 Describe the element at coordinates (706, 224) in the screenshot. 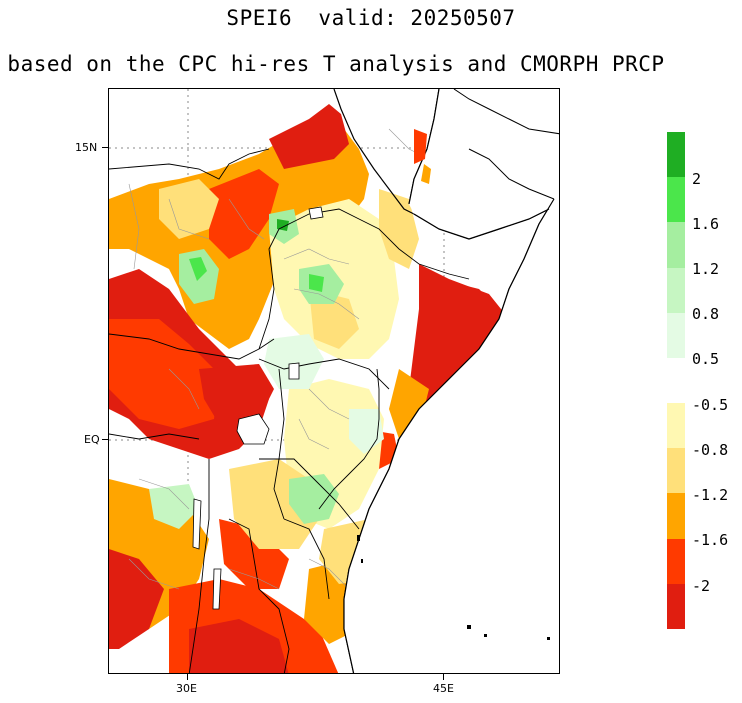

I see `colorbar-wet-label-1-6: 1.6` at that location.